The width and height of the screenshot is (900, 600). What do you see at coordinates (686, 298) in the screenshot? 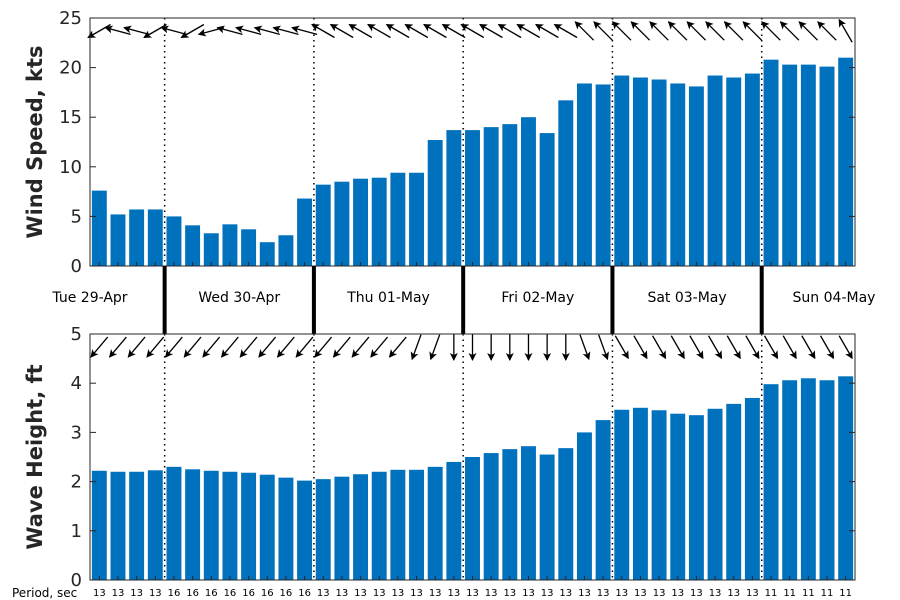
I see `day-label: Sat 03-May` at bounding box center [686, 298].